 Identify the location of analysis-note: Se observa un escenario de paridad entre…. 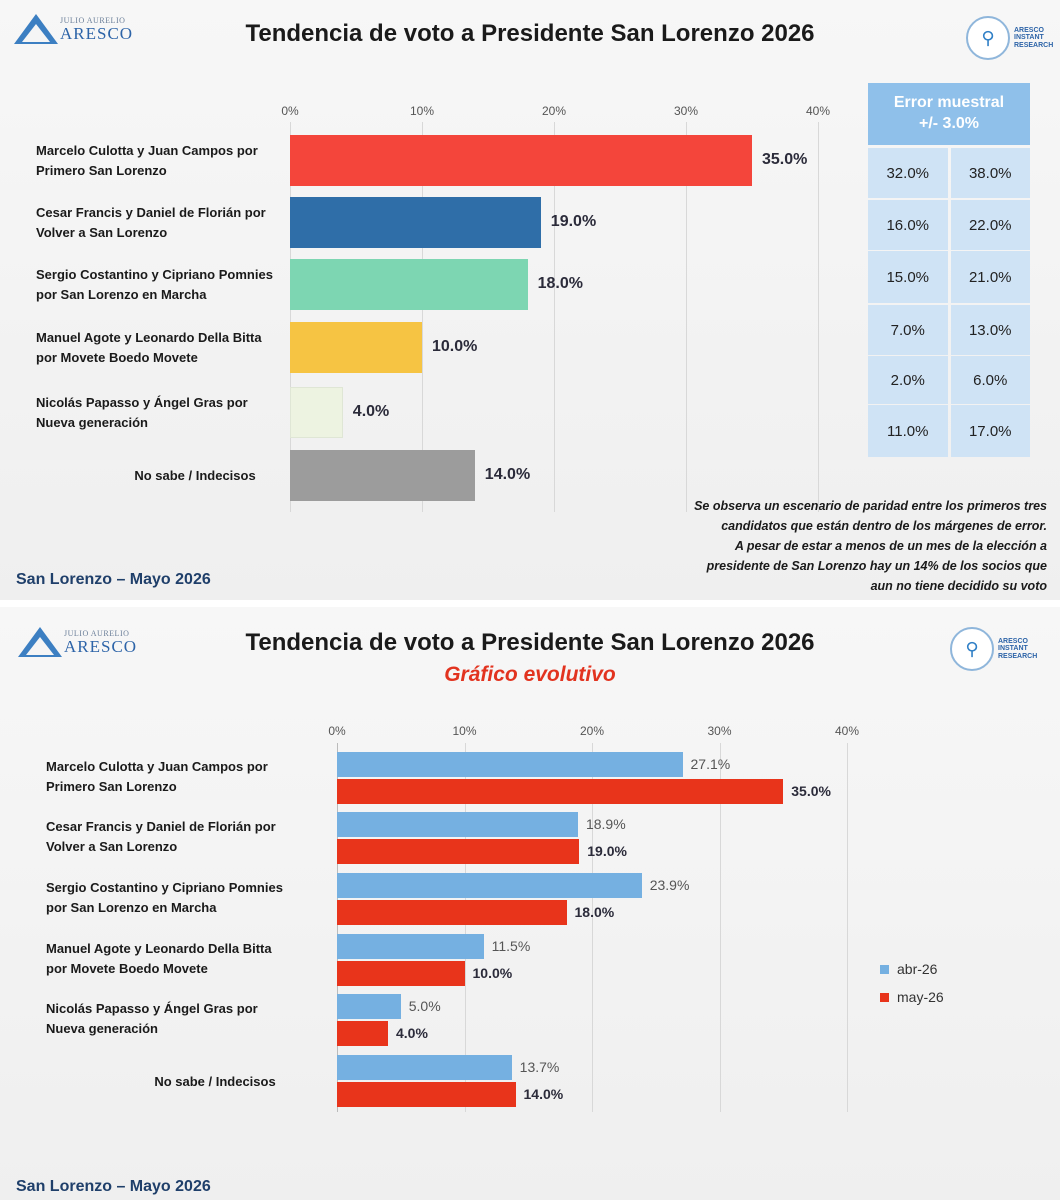
(847, 546).